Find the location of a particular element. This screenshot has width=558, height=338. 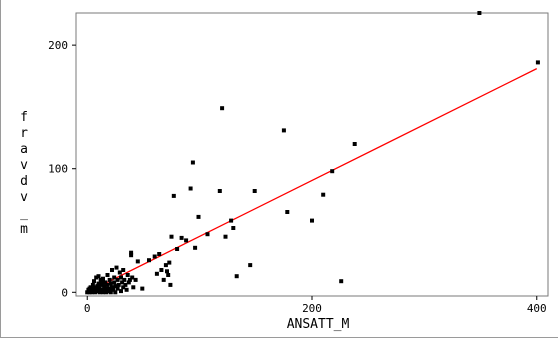

y-axis-title-char: d is located at coordinates (24, 181).